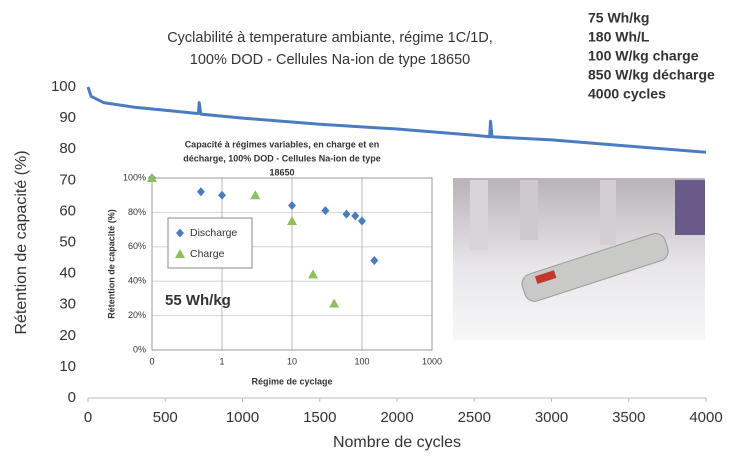  What do you see at coordinates (281, 172) in the screenshot?
I see `chart-title: 18650` at bounding box center [281, 172].